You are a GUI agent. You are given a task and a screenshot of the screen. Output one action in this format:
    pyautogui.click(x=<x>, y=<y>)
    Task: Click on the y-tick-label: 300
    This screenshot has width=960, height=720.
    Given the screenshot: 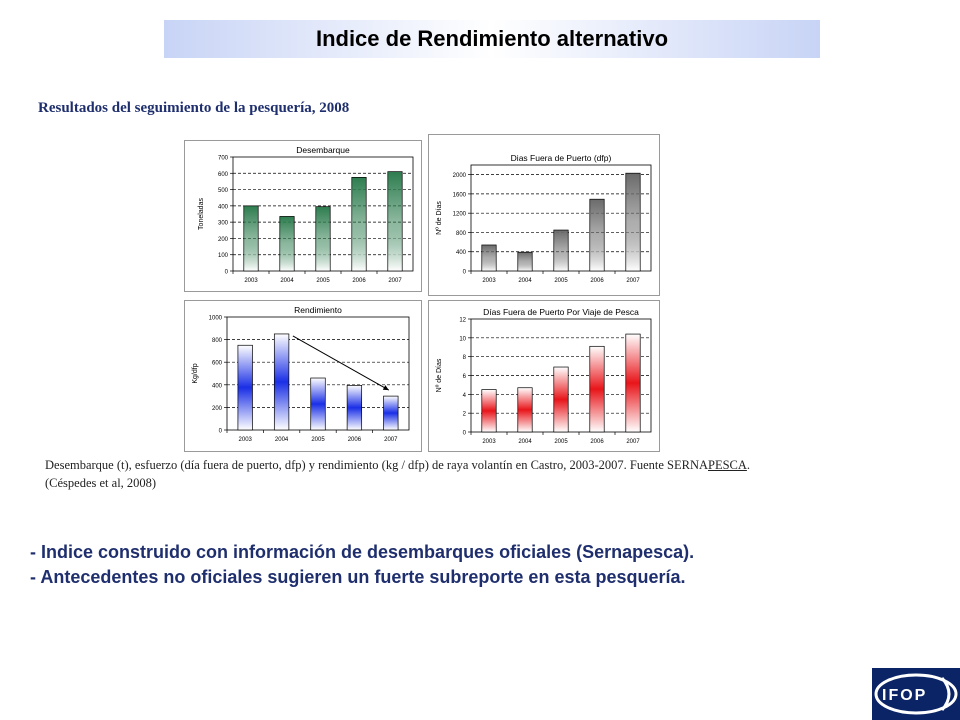 What is the action you would take?
    pyautogui.click(x=223, y=224)
    